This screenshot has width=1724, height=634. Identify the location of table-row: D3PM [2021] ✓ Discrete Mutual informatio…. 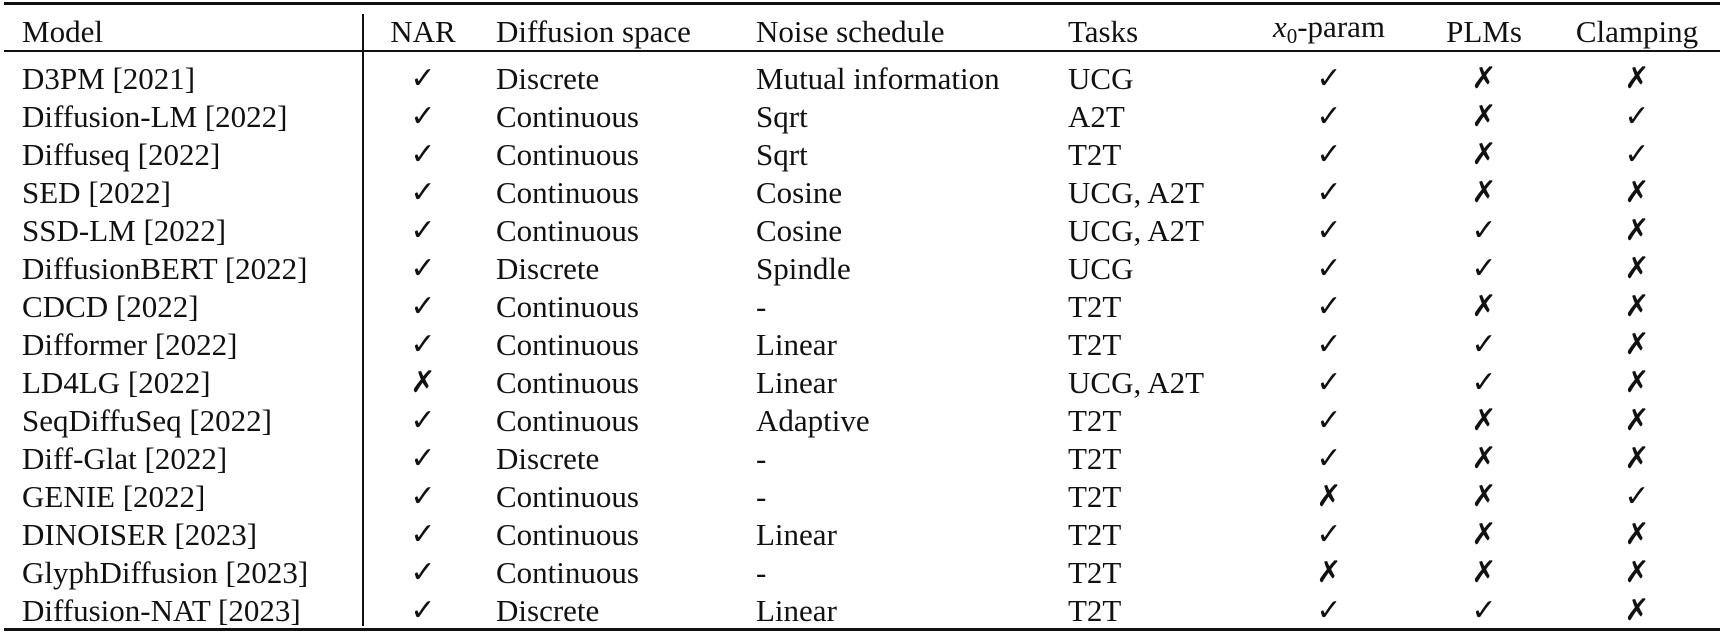
(862, 76).